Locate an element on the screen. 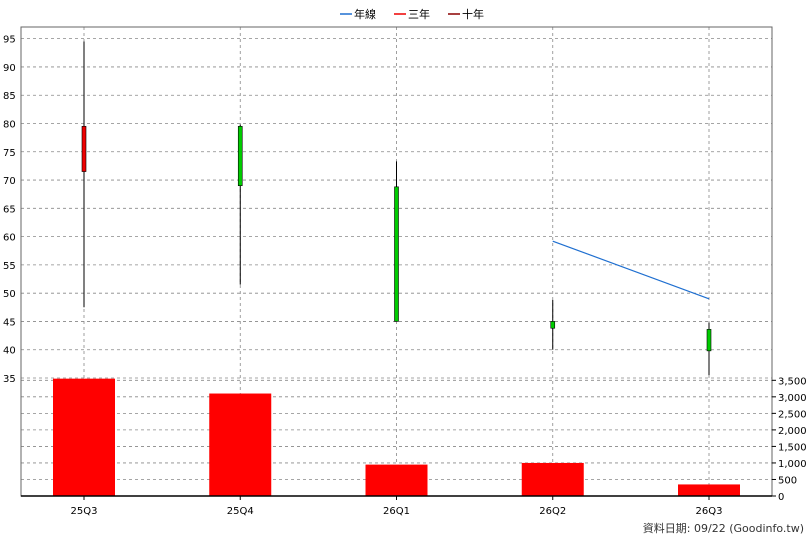 The image size is (808, 540). price-tick-label: 55 is located at coordinates (9, 266).